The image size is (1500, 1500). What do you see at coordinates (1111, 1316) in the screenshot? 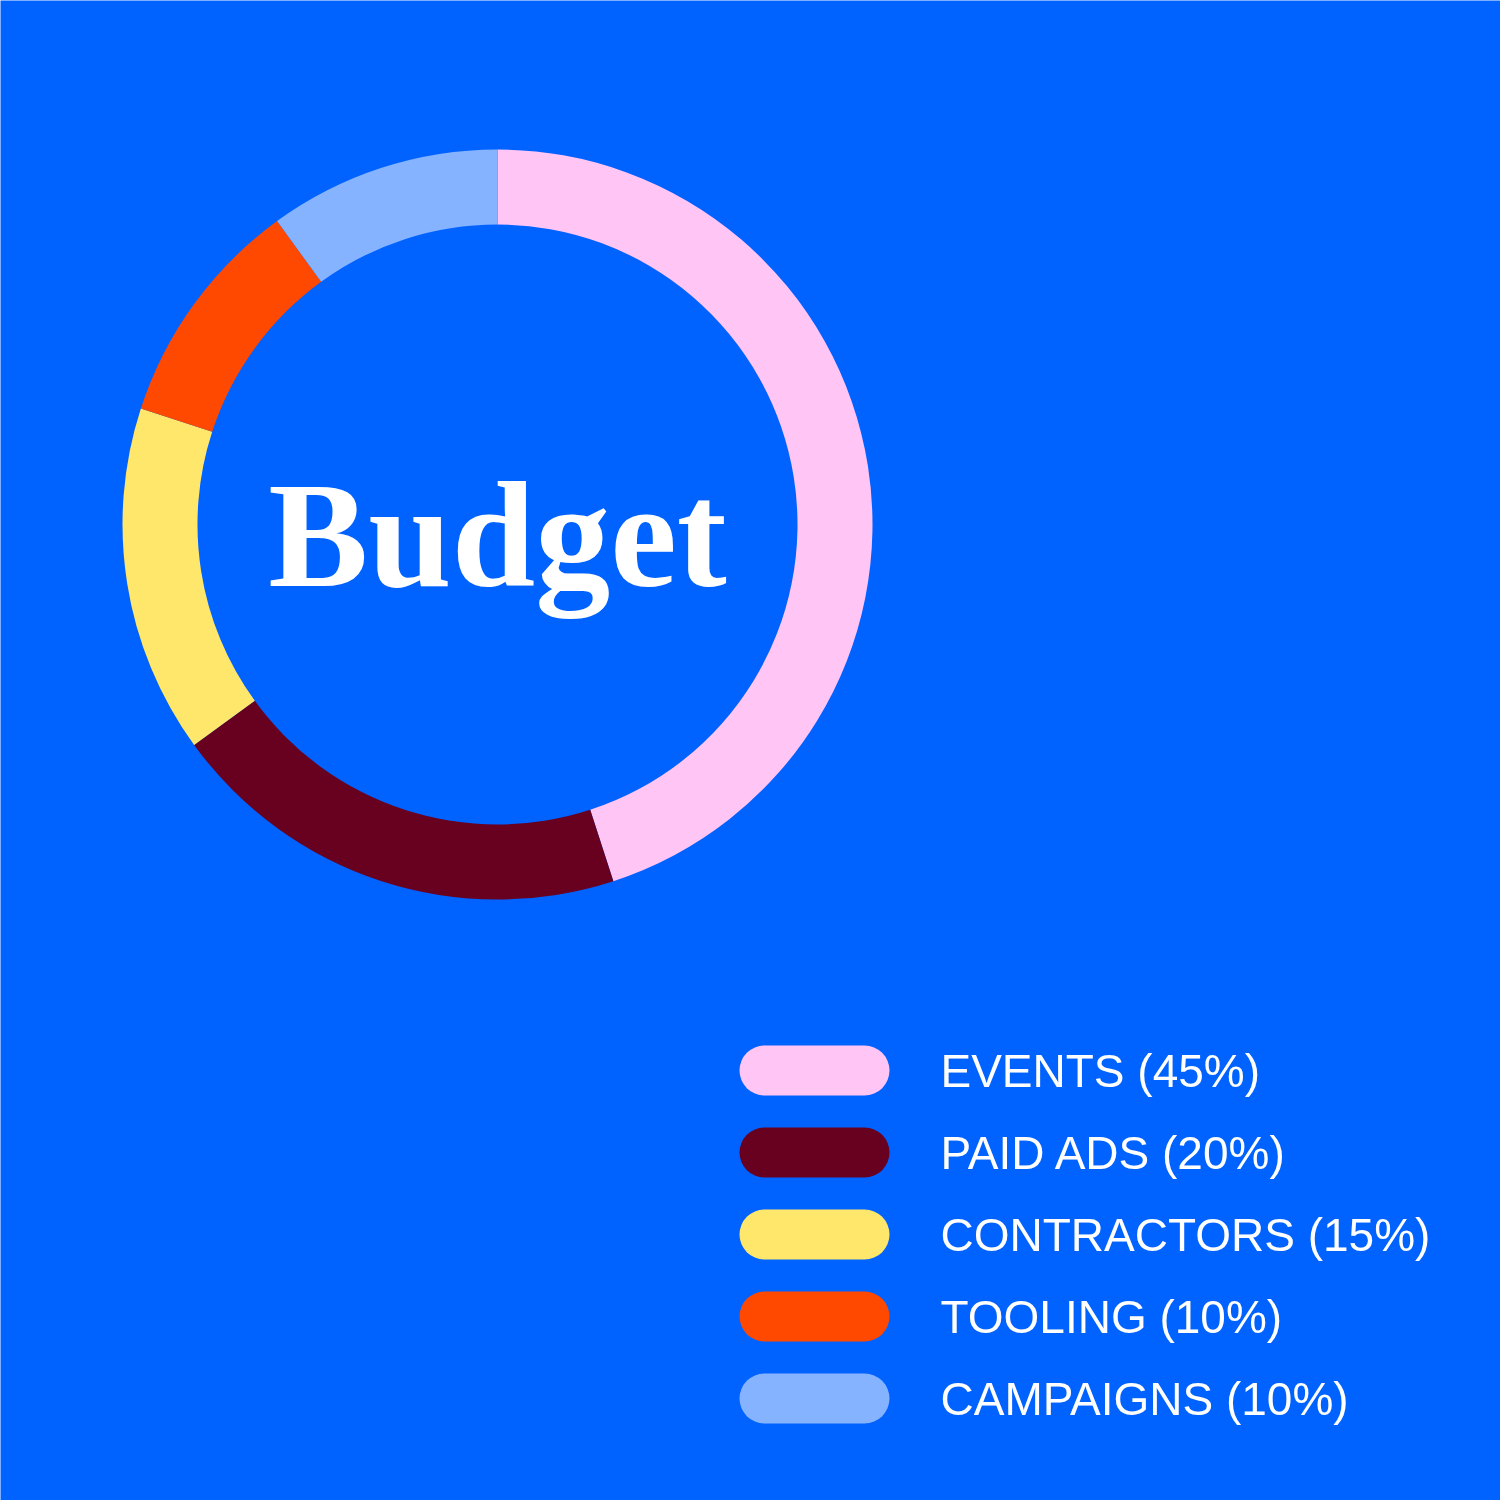
I see `legend-label: TOOLING (10%)` at bounding box center [1111, 1316].